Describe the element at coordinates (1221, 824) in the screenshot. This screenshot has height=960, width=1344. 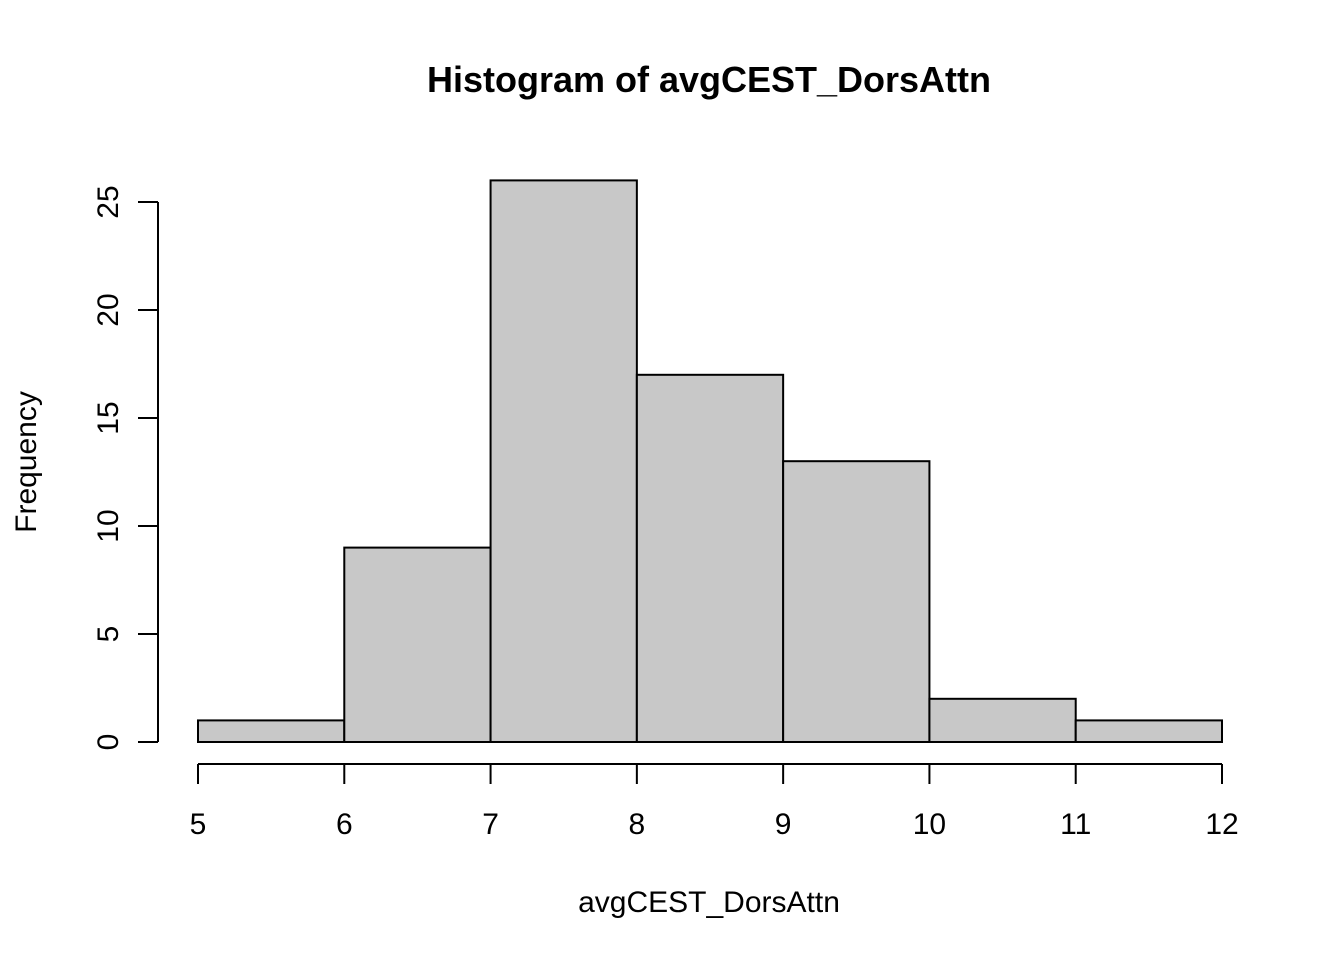
I see `x-tick-label-7: 12` at that location.